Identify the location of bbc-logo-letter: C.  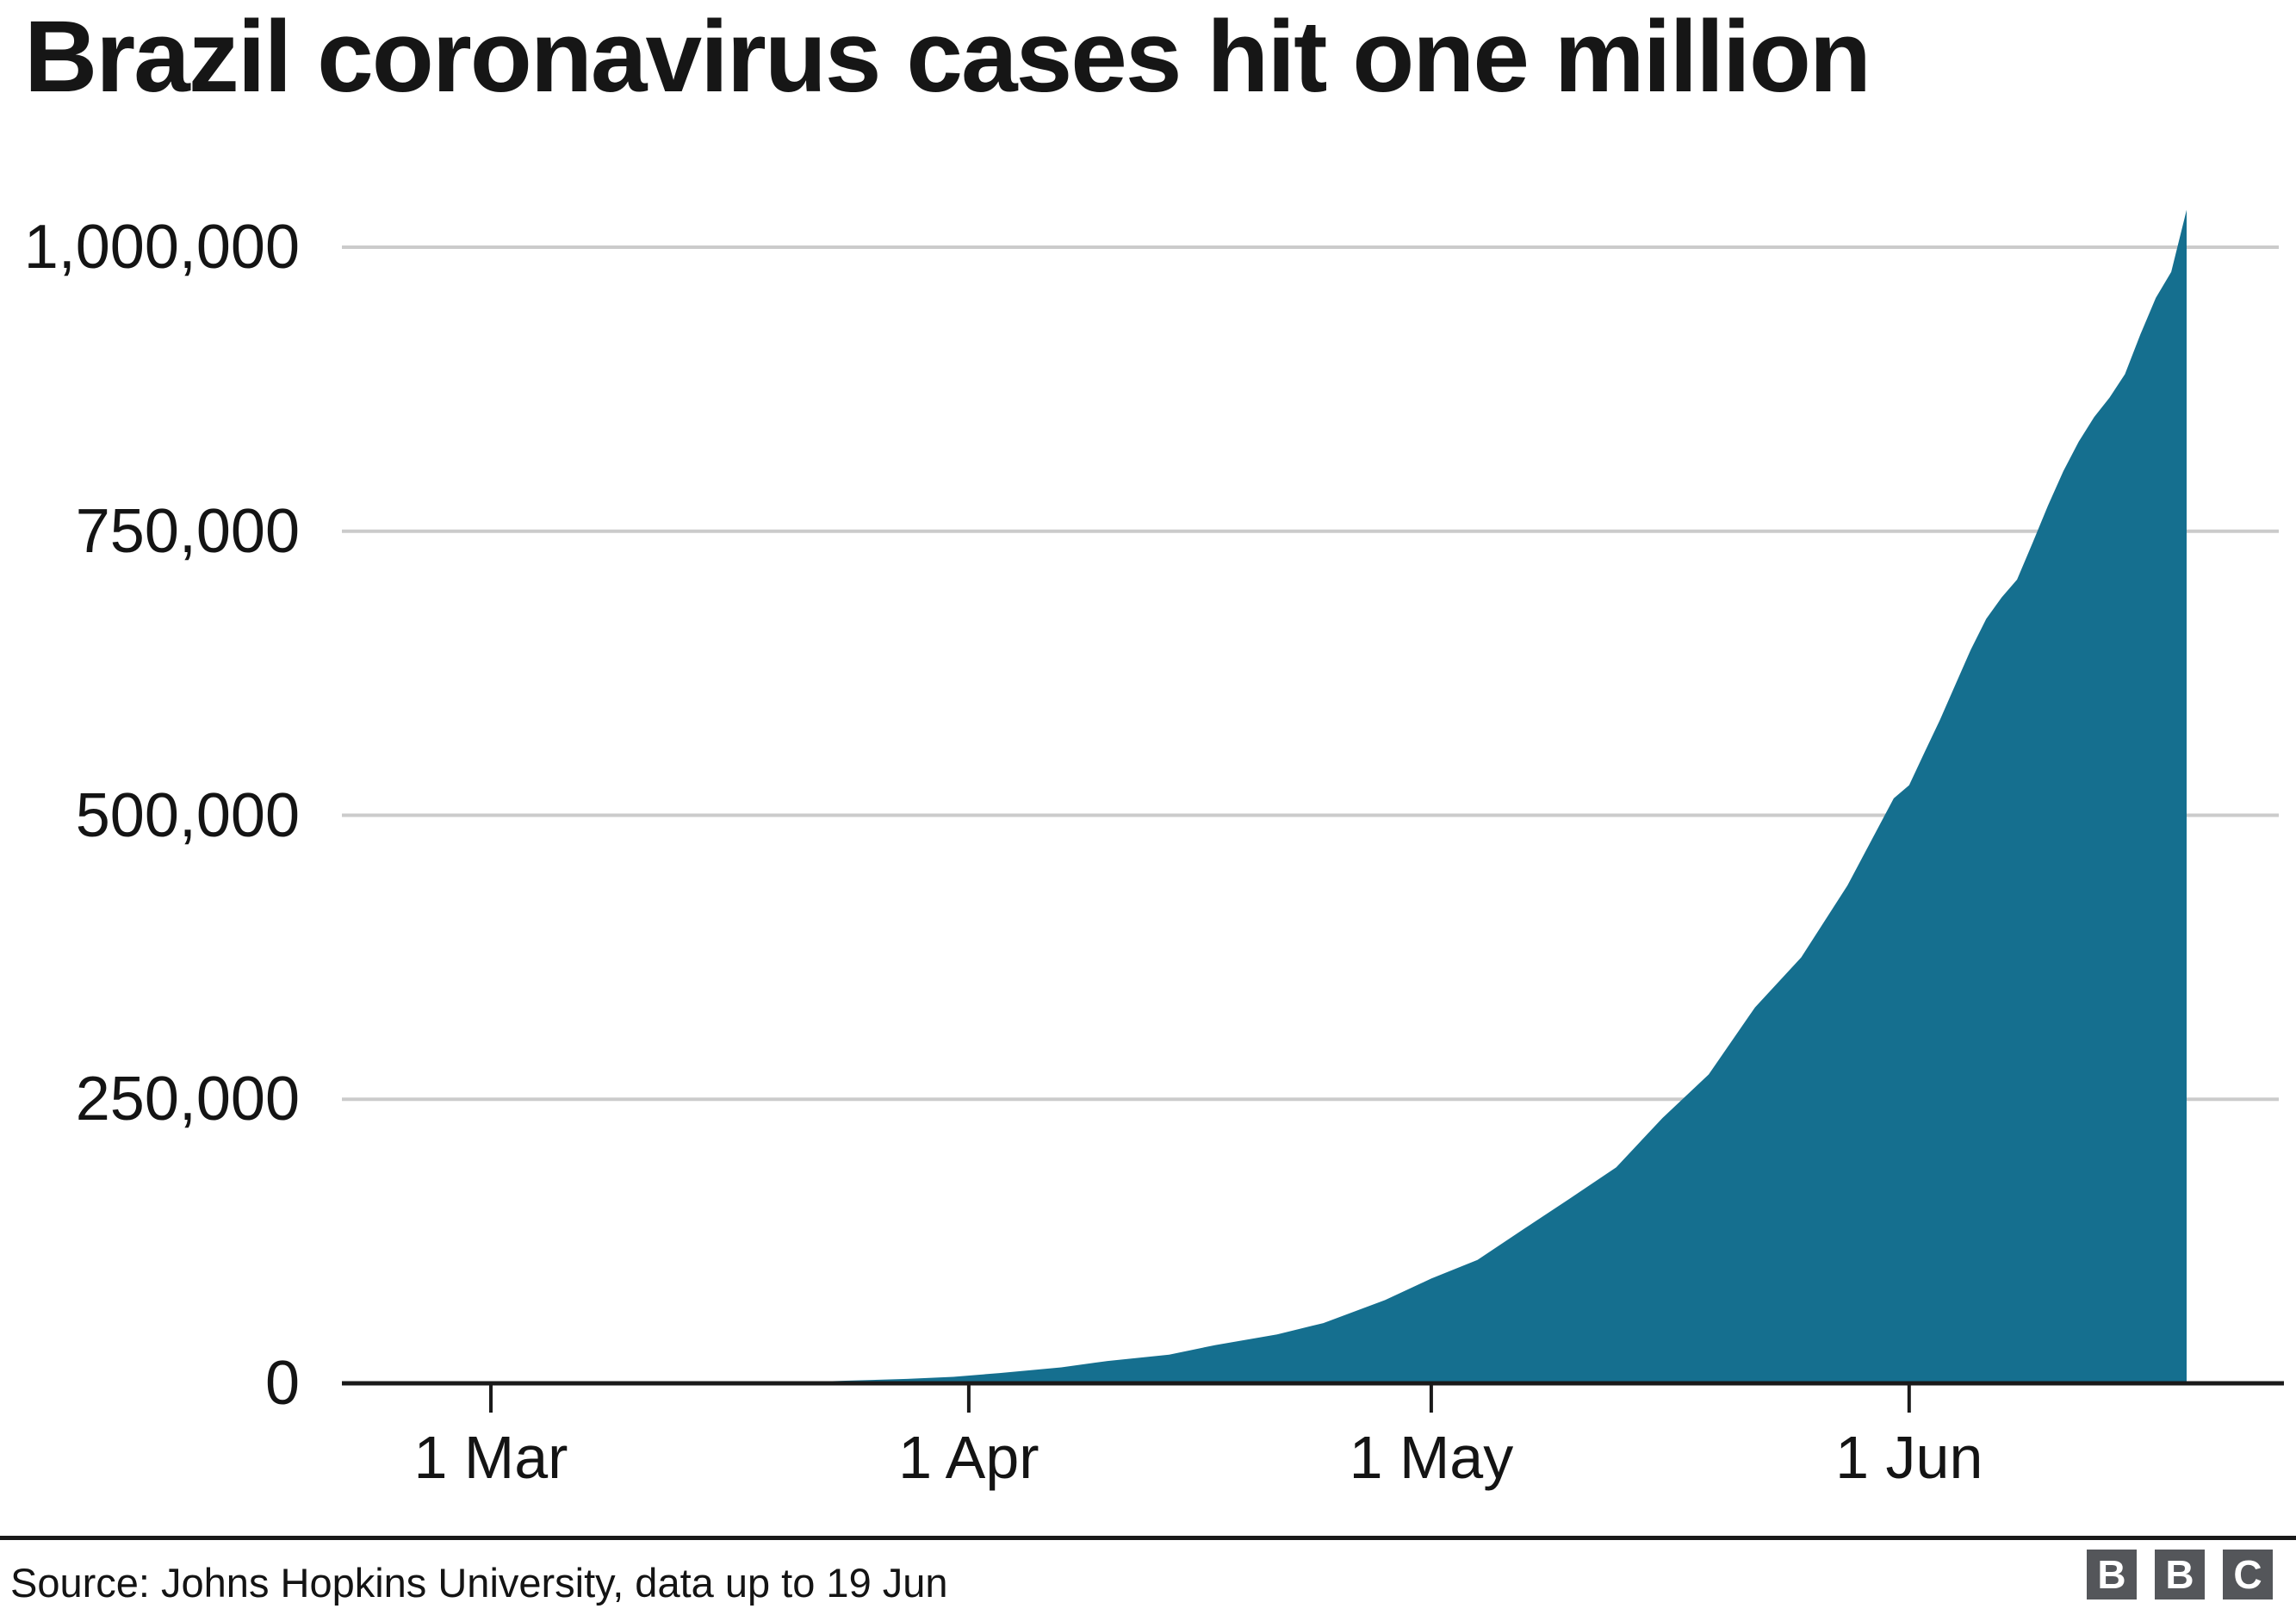
(2247, 1574).